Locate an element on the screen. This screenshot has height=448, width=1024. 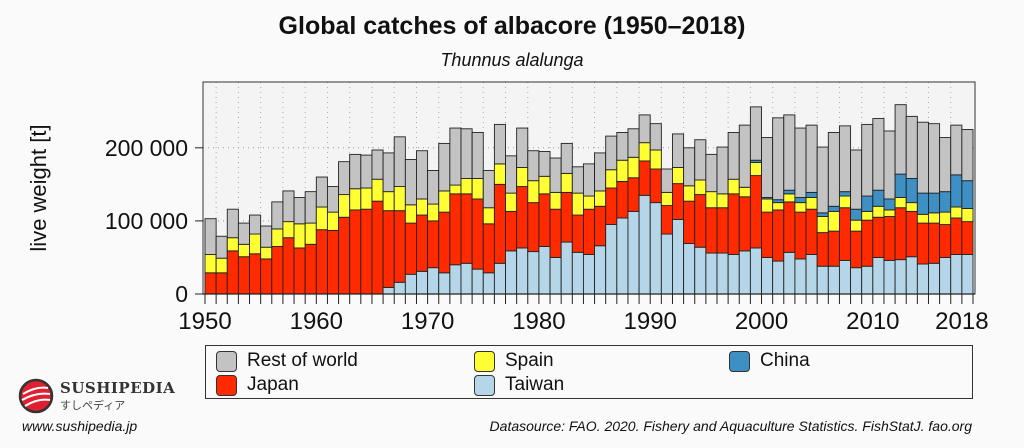
legend-item-china: China is located at coordinates (769, 361).